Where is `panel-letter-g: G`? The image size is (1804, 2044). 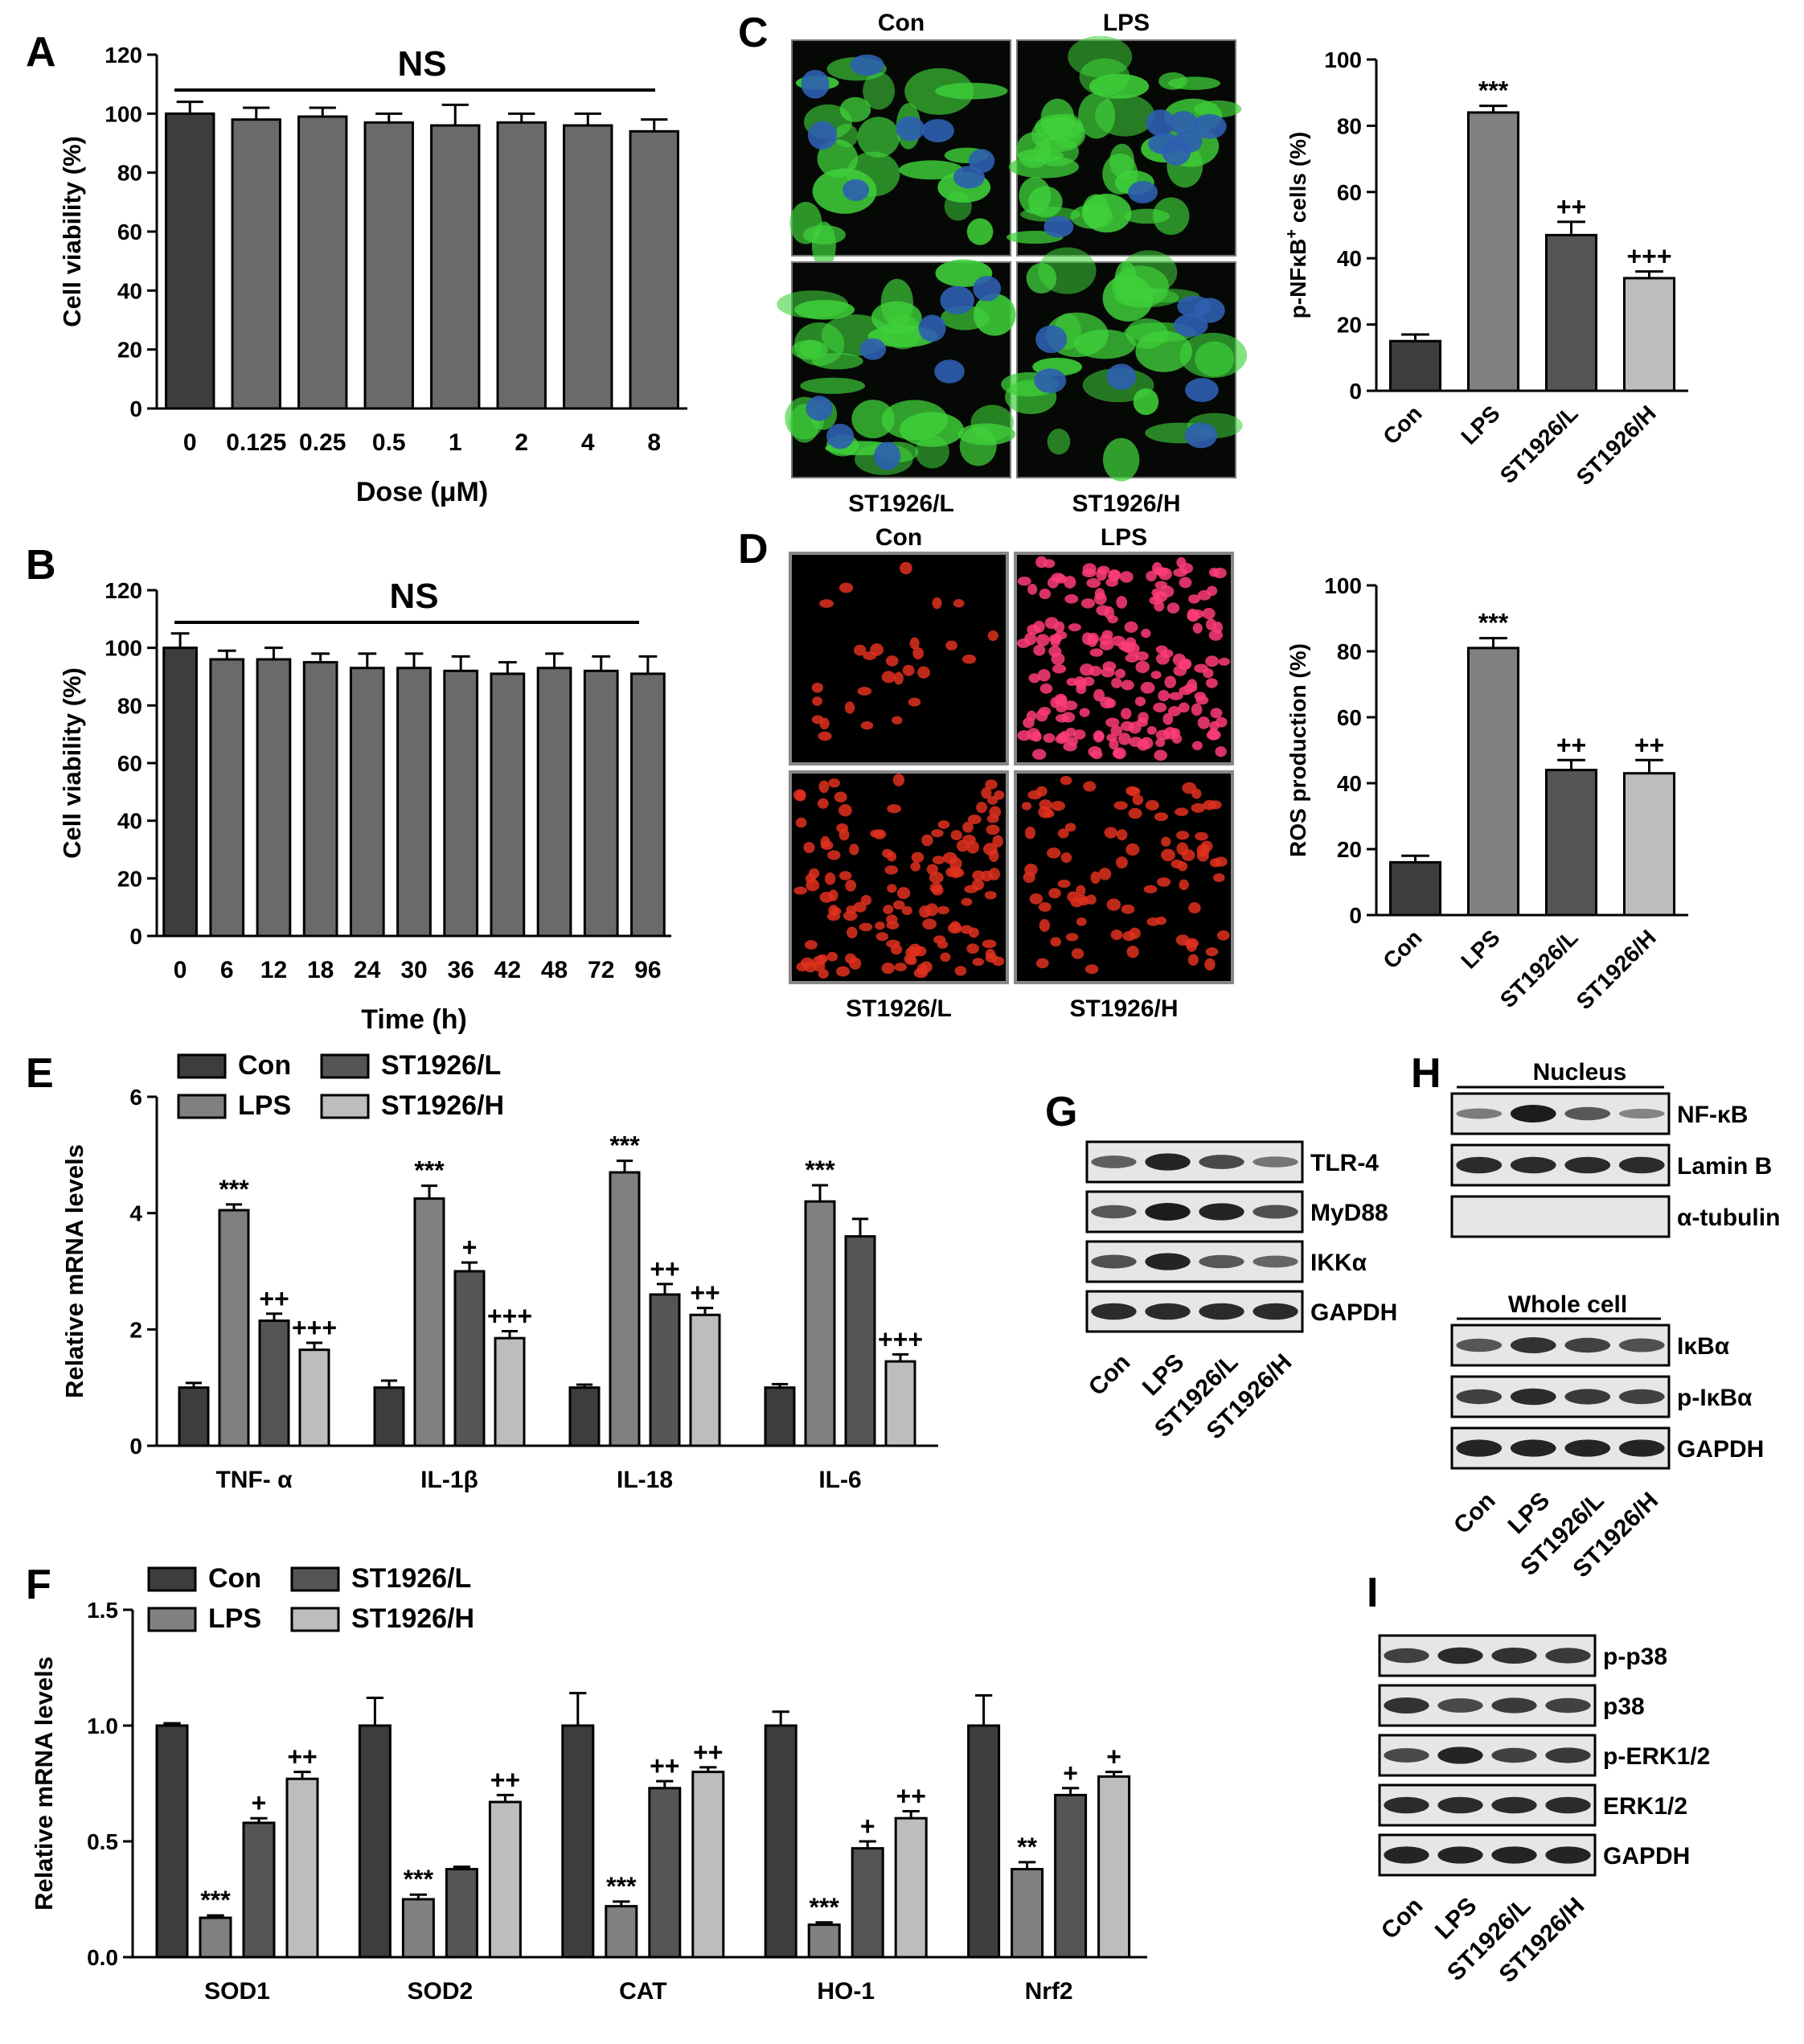 panel-letter-g: G is located at coordinates (1061, 1112).